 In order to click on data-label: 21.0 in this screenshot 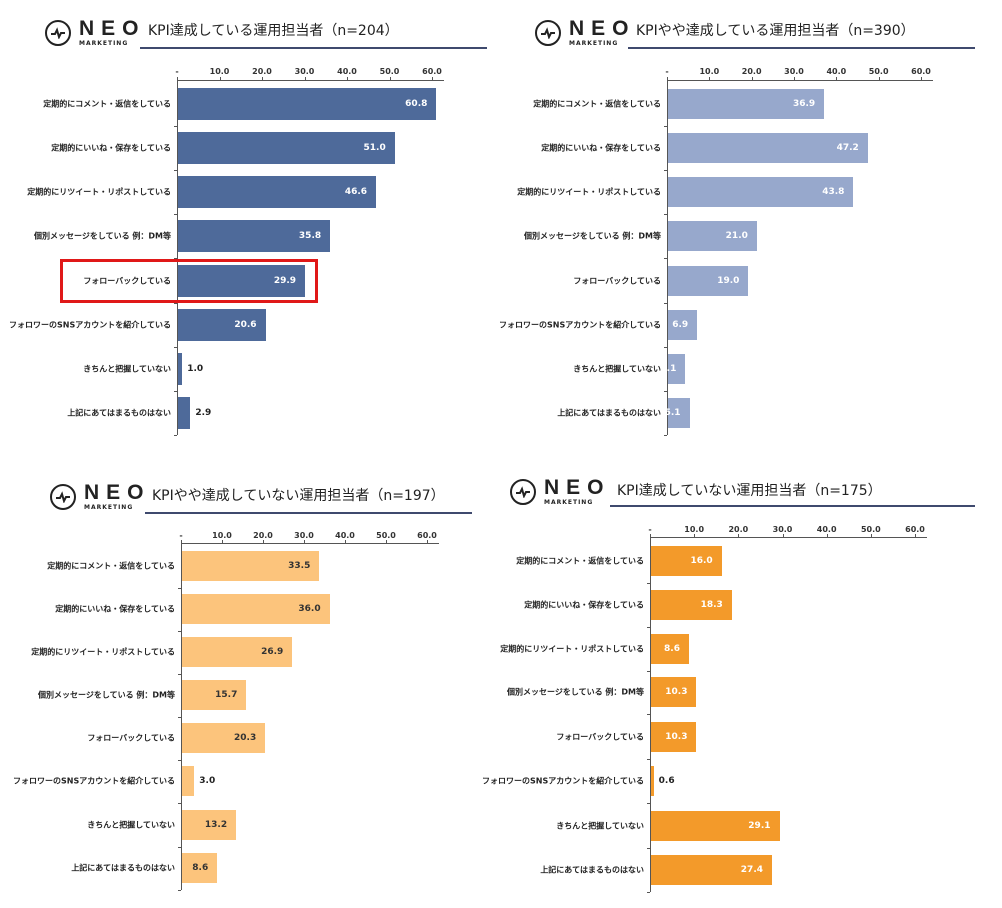, I will do `click(736, 236)`.